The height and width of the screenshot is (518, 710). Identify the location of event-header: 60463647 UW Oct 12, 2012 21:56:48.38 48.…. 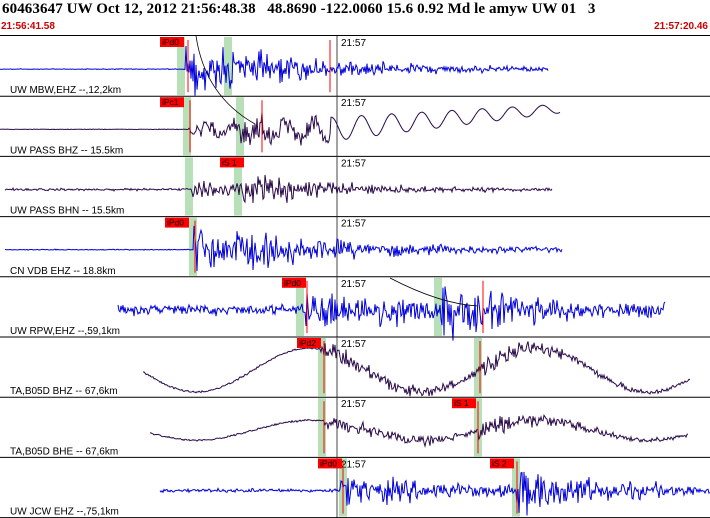
(355, 18).